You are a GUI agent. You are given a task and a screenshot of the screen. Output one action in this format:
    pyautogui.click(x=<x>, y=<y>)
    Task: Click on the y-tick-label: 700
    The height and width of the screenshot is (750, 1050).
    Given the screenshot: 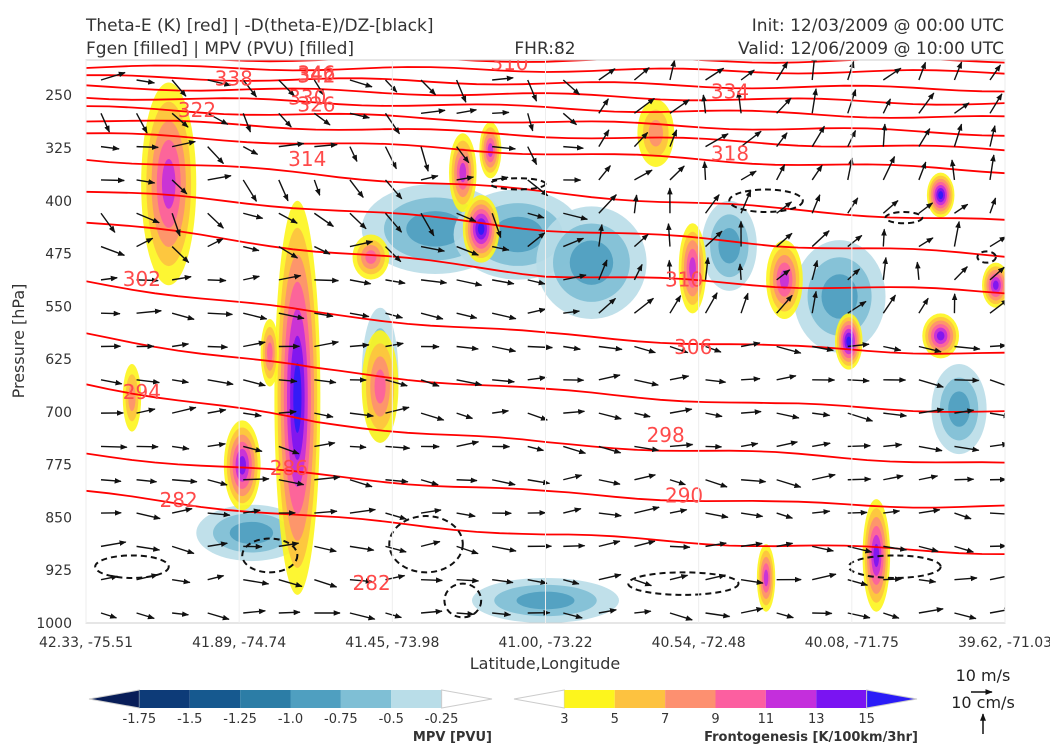 What is the action you would take?
    pyautogui.click(x=58, y=413)
    